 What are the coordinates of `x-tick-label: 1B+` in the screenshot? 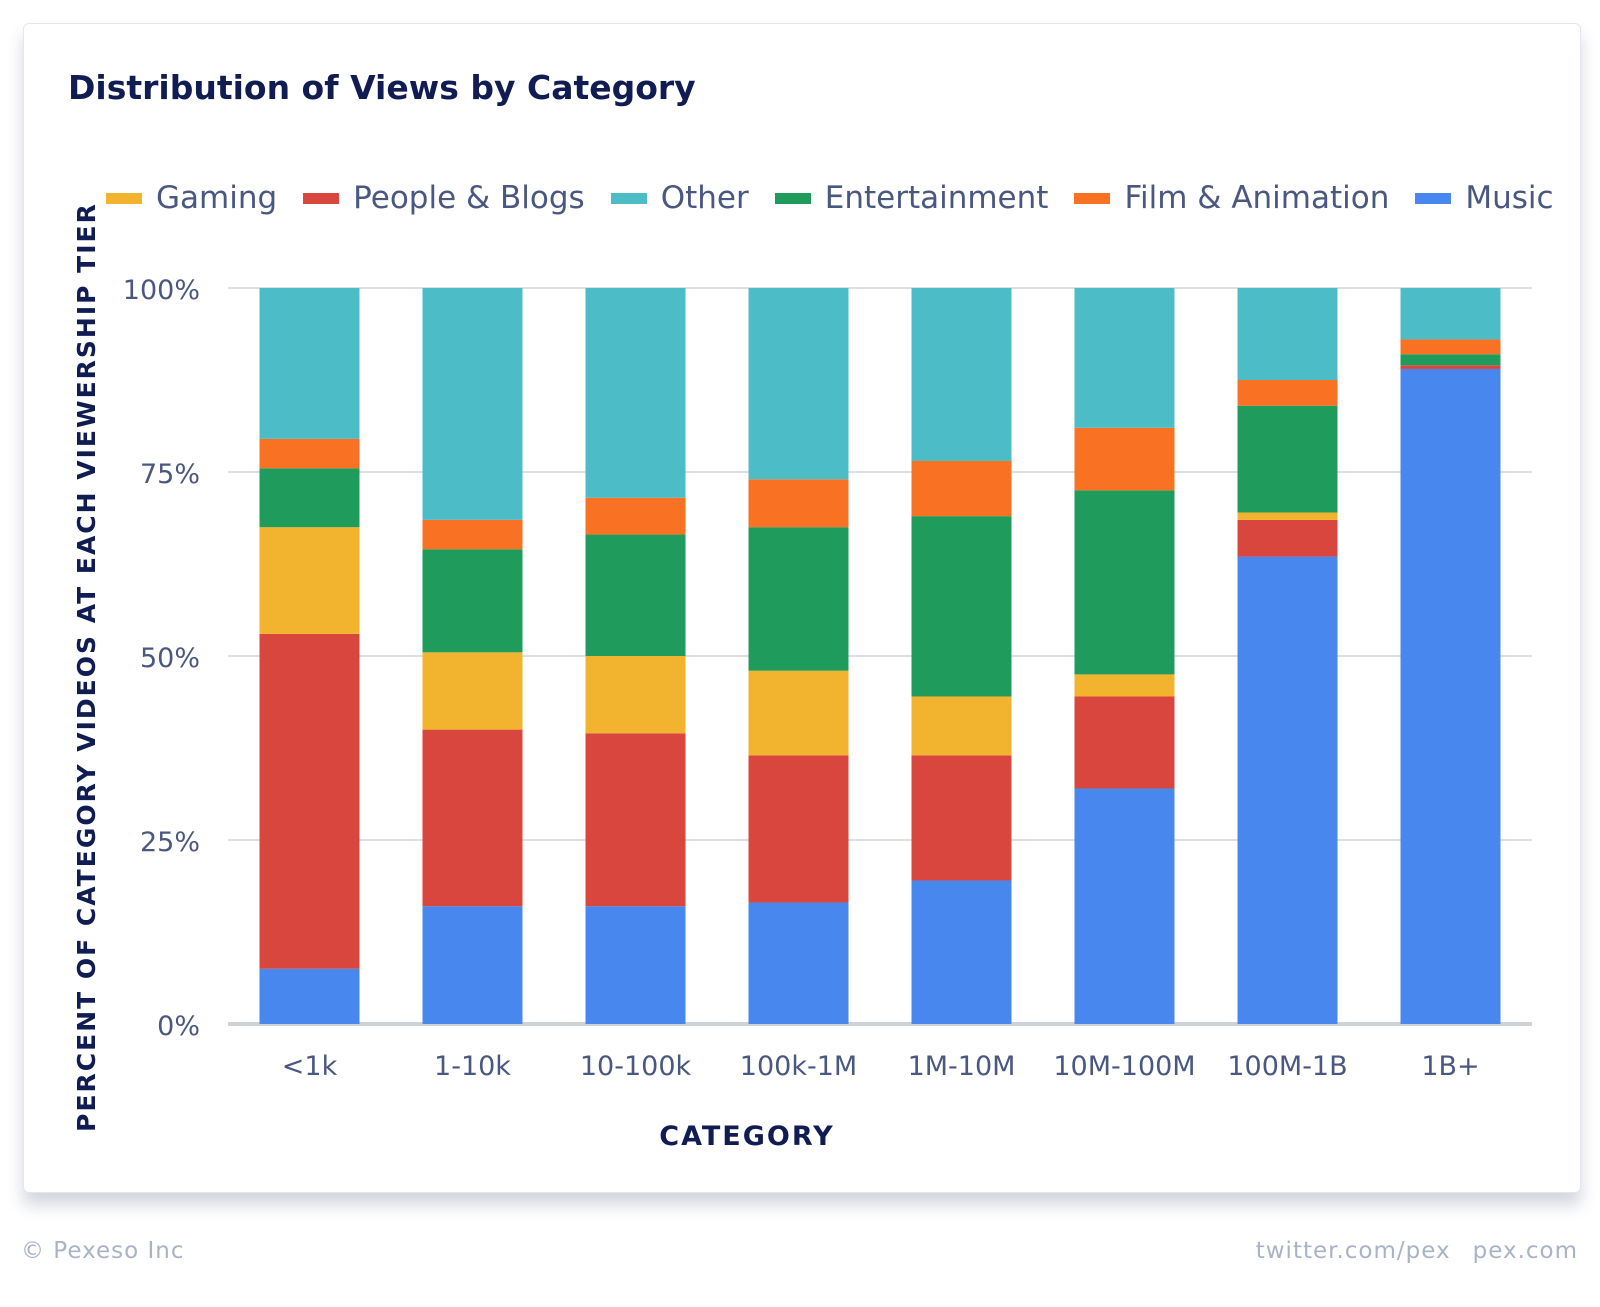 It's located at (1450, 1066).